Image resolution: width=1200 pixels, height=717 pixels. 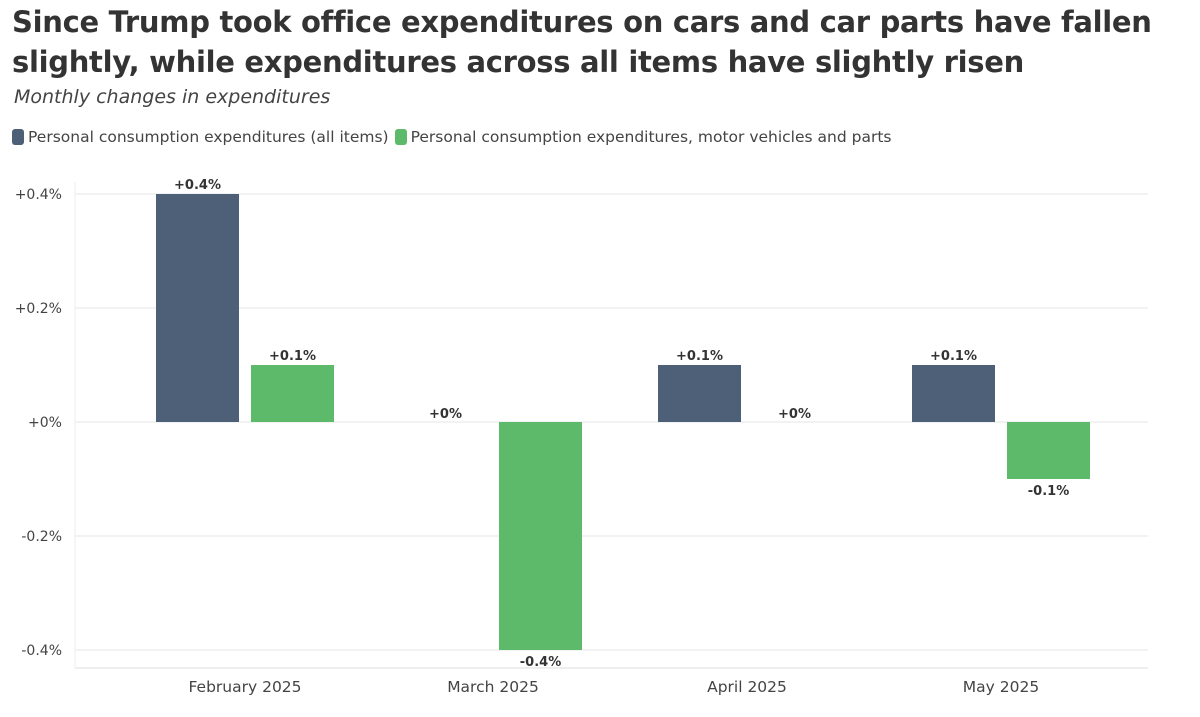 What do you see at coordinates (493, 687) in the screenshot?
I see `x-tick-label: March 2025` at bounding box center [493, 687].